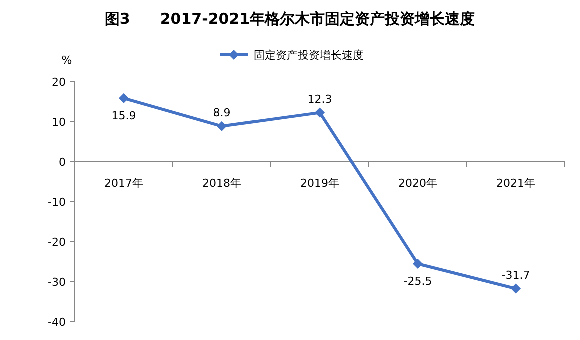 The image size is (580, 340). What do you see at coordinates (59, 82) in the screenshot?
I see `y-tick-label: 20` at bounding box center [59, 82].